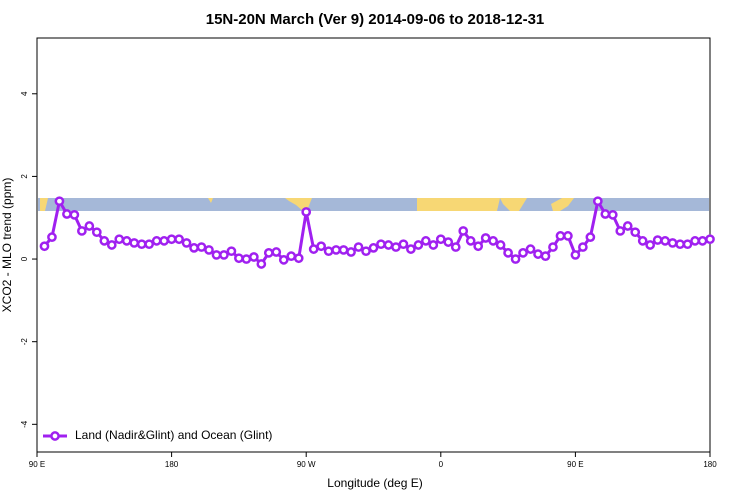 The height and width of the screenshot is (500, 750). What do you see at coordinates (7, 245) in the screenshot?
I see `y-axis-label: XCO2 - MLO trend (ppm)` at bounding box center [7, 245].